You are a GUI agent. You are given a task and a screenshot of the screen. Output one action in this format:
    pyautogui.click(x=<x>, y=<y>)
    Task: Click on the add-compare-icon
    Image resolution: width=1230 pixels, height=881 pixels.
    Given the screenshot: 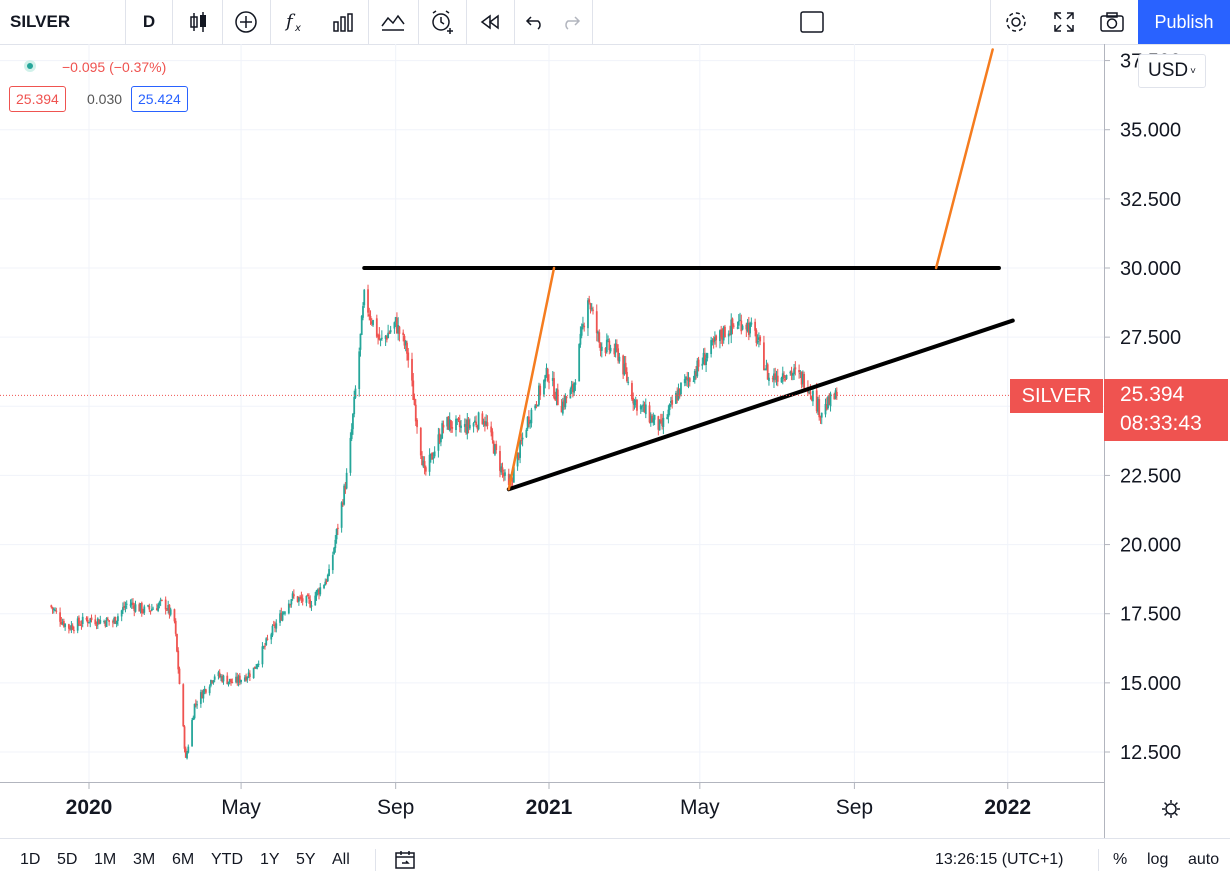 What is the action you would take?
    pyautogui.click(x=246, y=22)
    